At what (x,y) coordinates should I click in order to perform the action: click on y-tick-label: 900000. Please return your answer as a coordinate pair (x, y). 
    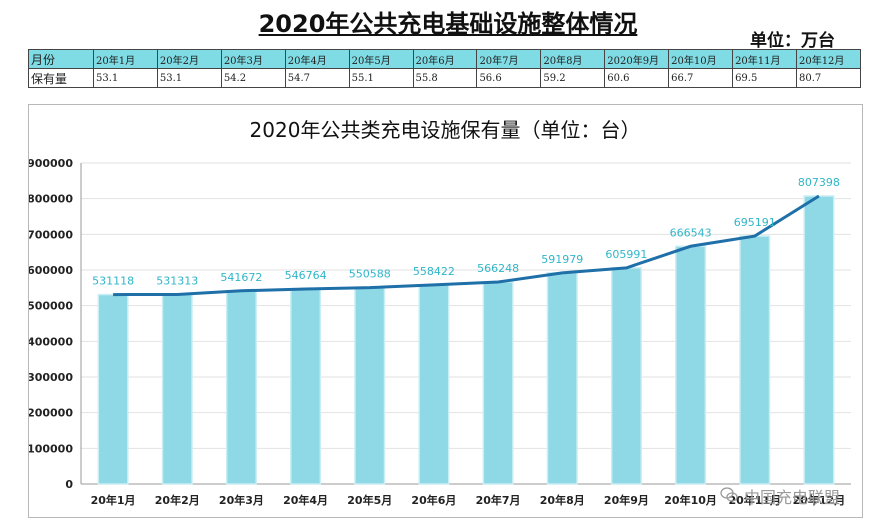
    Looking at the image, I should click on (51, 163).